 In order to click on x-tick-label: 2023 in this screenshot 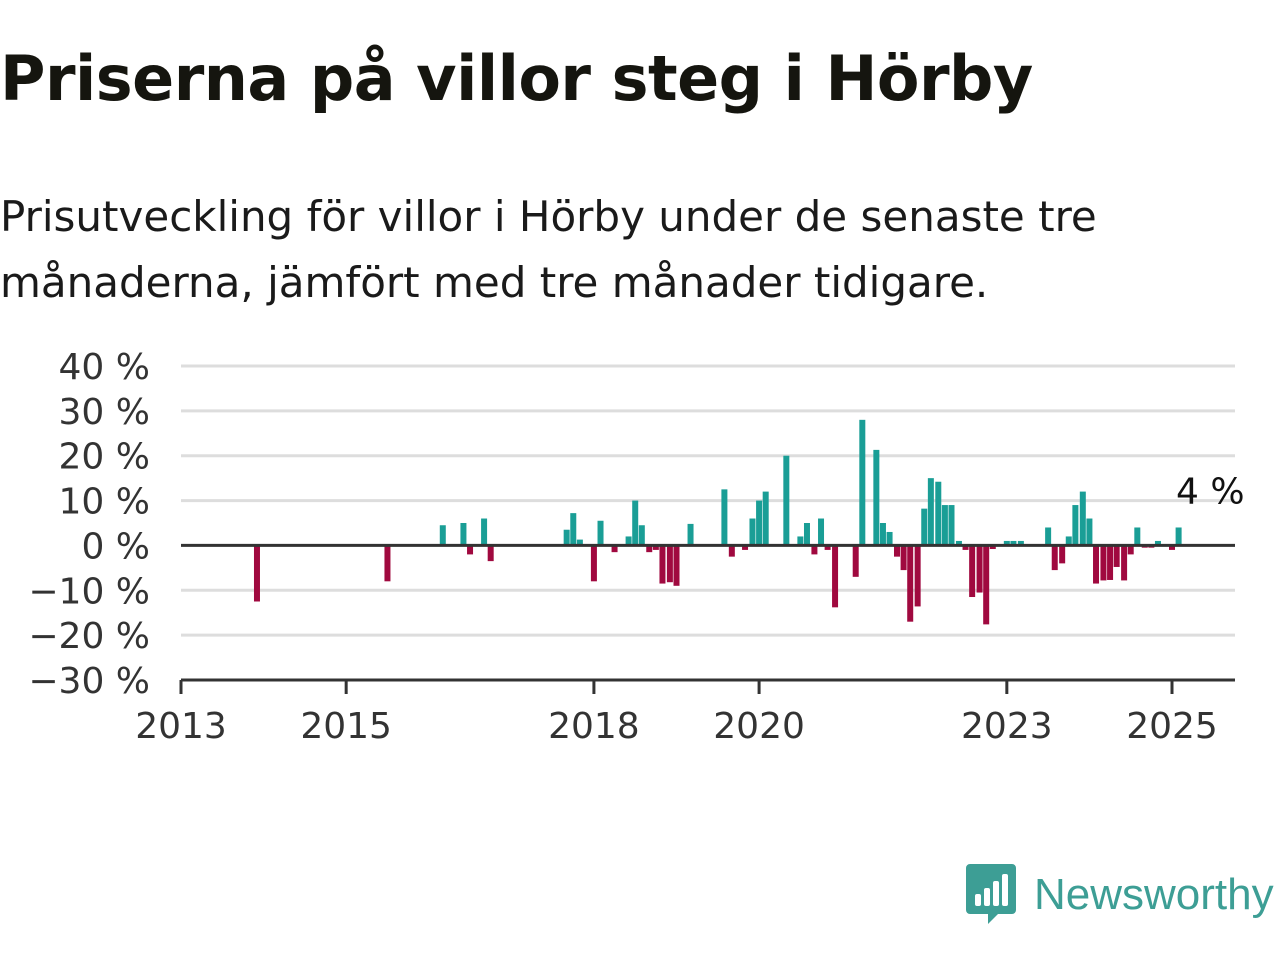, I will do `click(1007, 726)`.